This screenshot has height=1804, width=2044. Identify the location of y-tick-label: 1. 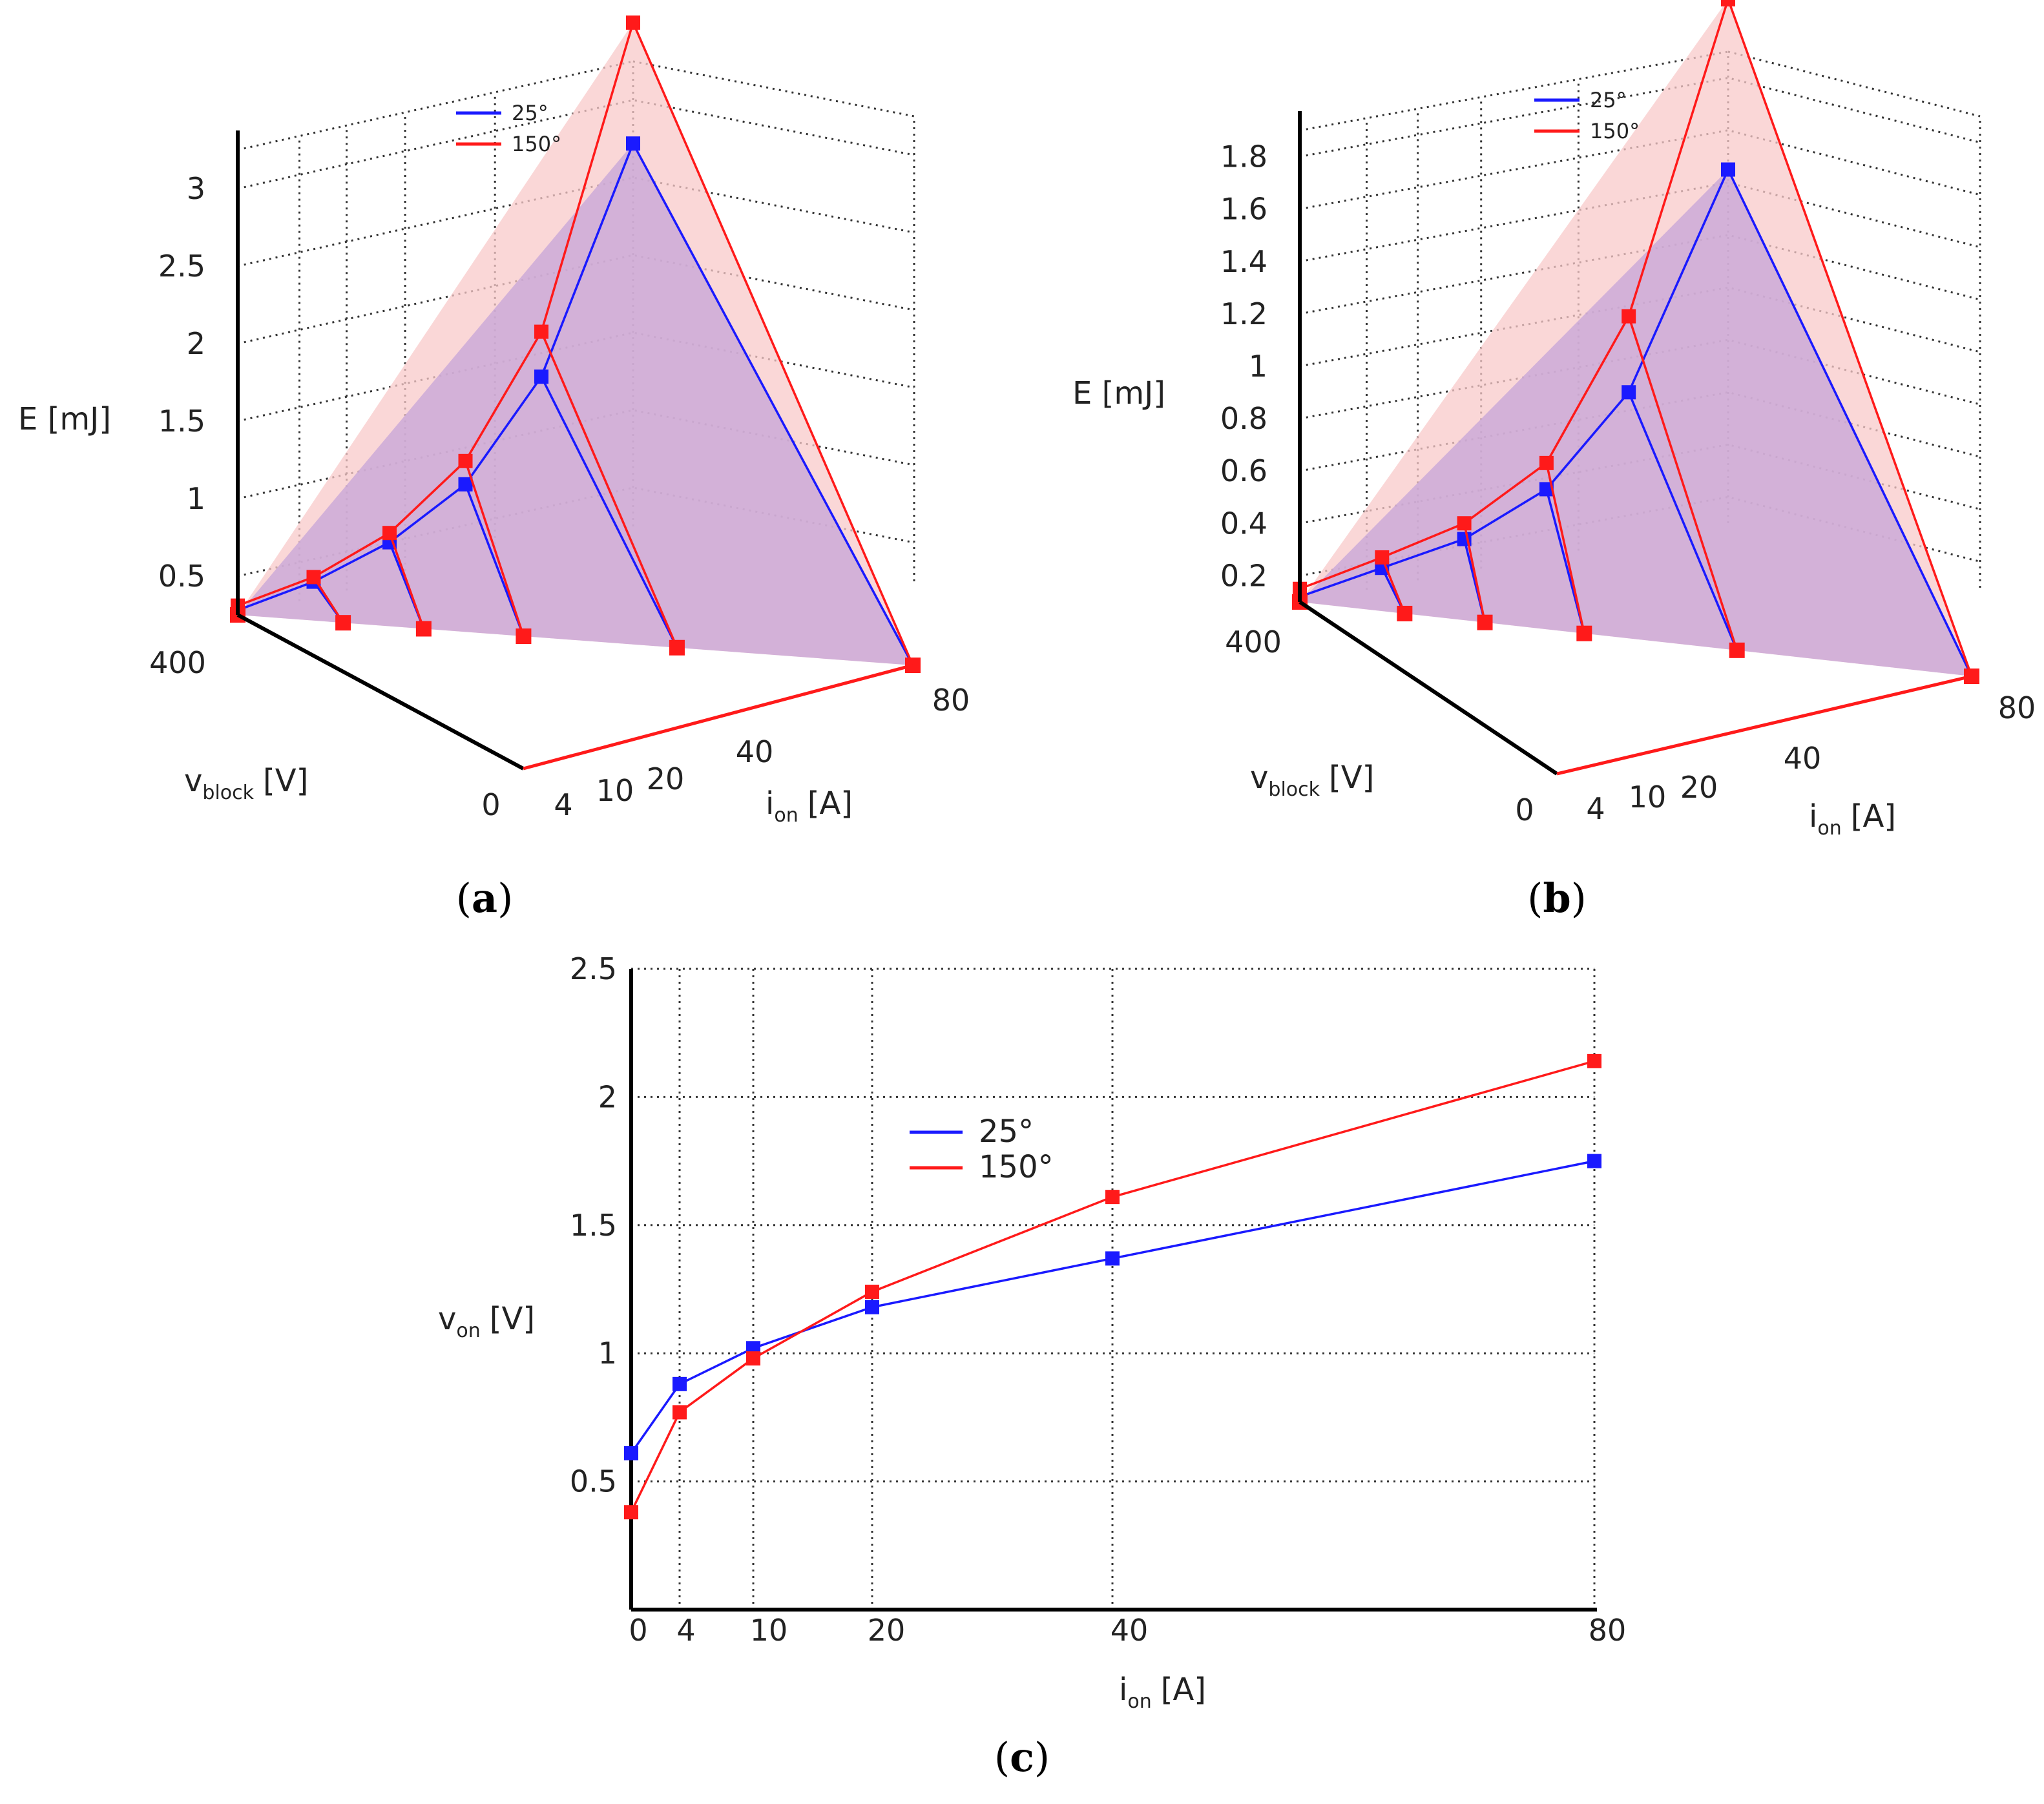
(607, 1354).